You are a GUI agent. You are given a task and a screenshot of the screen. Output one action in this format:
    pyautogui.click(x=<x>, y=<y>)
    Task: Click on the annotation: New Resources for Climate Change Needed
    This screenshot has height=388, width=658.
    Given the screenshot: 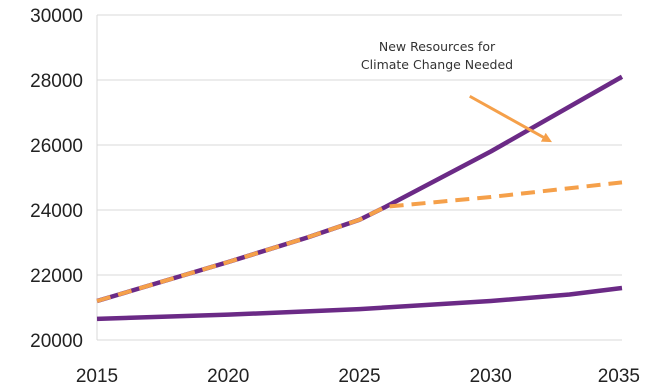 What is the action you would take?
    pyautogui.click(x=456, y=91)
    